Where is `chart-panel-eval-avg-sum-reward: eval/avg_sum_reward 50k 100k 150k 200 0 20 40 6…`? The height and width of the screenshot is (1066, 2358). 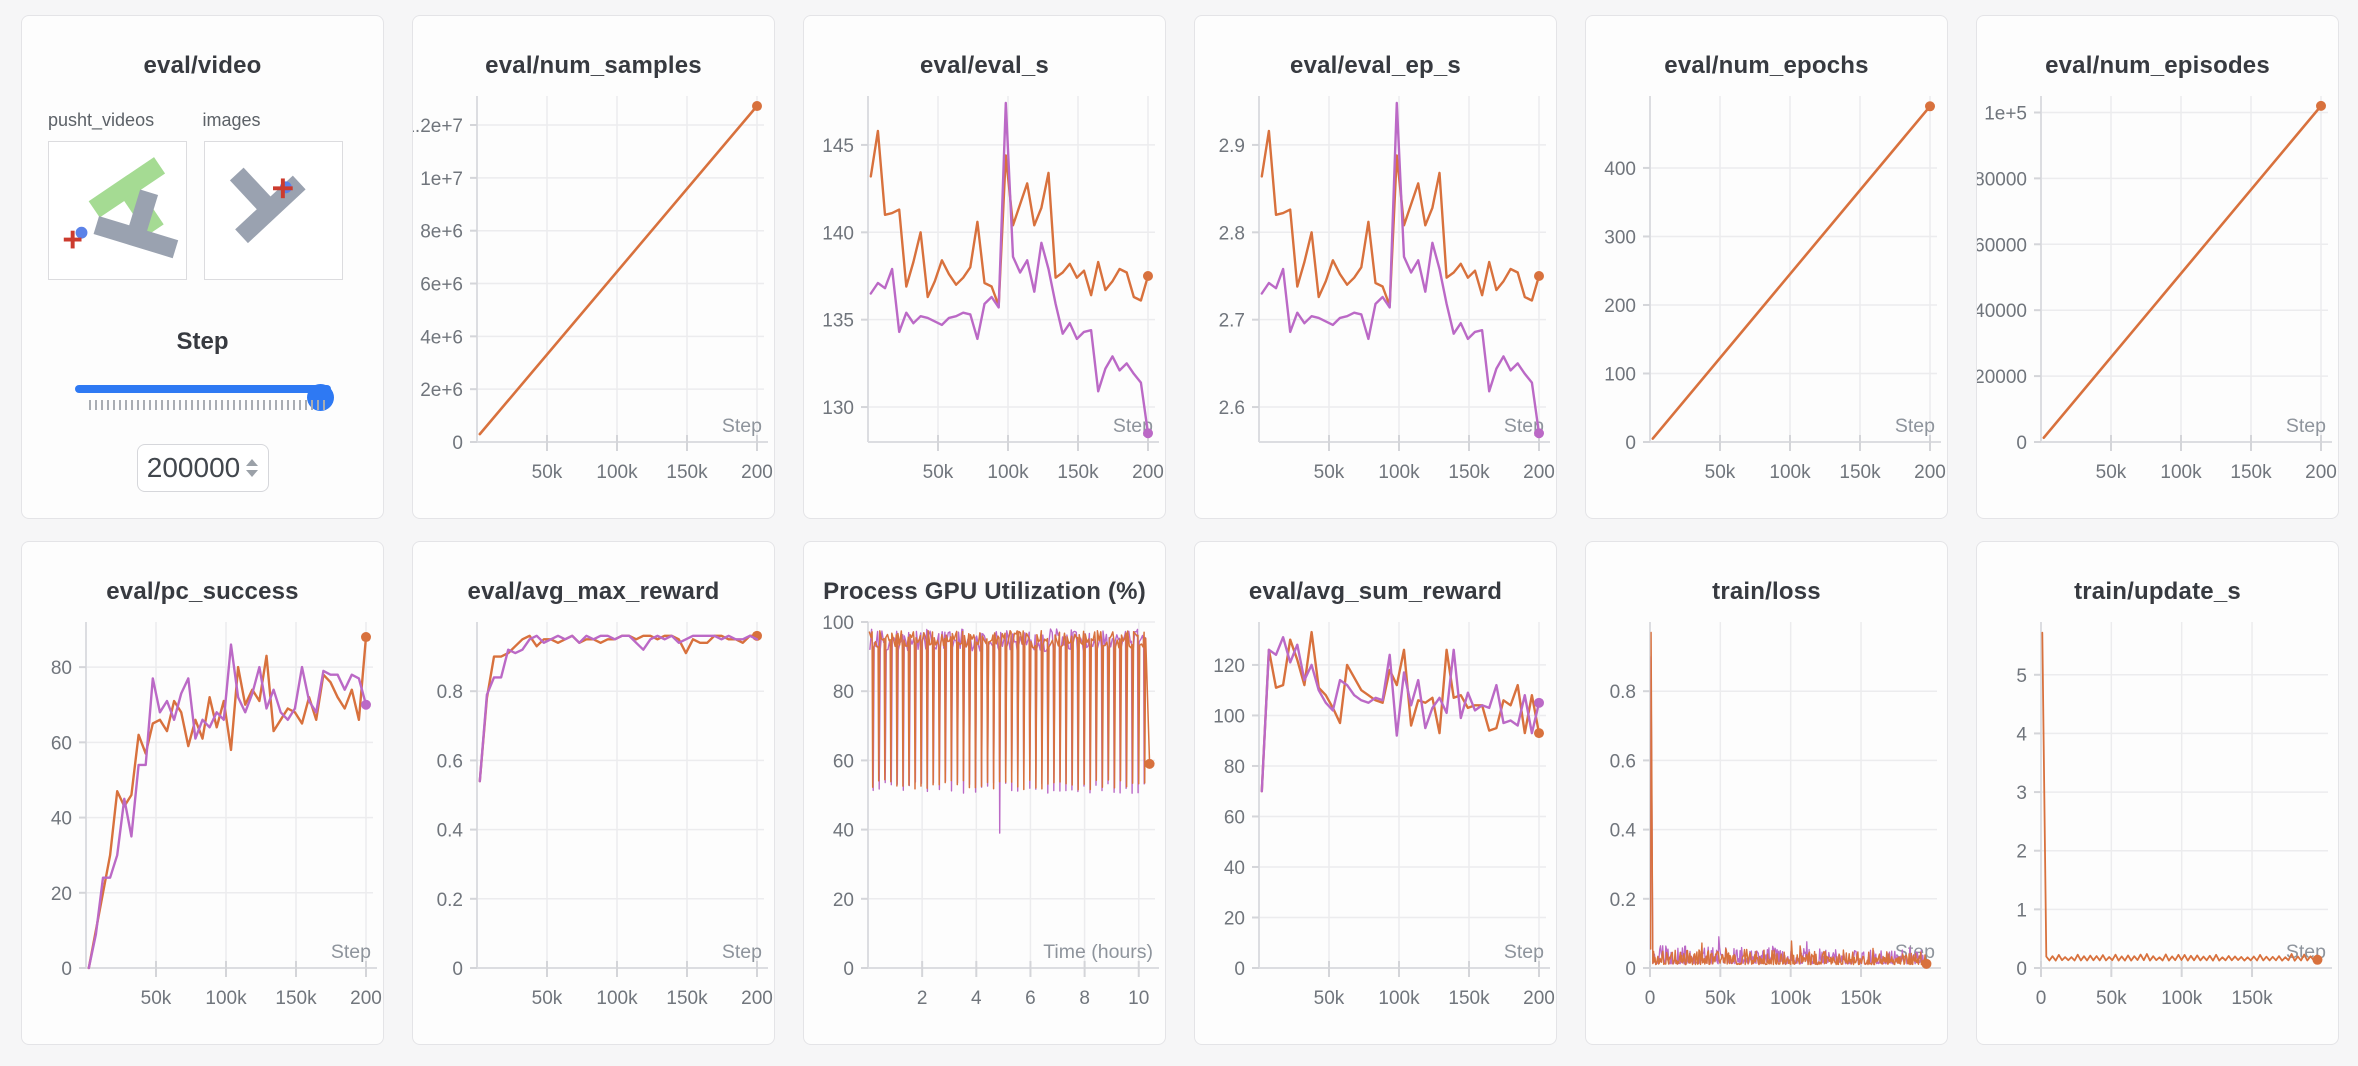
chart-panel-eval-avg-sum-reward: eval/avg_sum_reward 50k 100k 150k 200 0 20 40 6… is located at coordinates (1375, 793).